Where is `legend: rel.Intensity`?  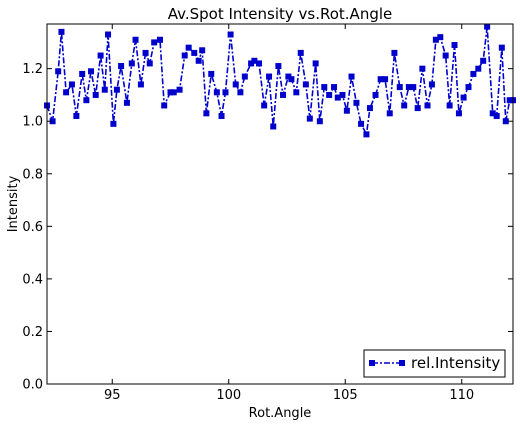 legend: rel.Intensity is located at coordinates (434, 363).